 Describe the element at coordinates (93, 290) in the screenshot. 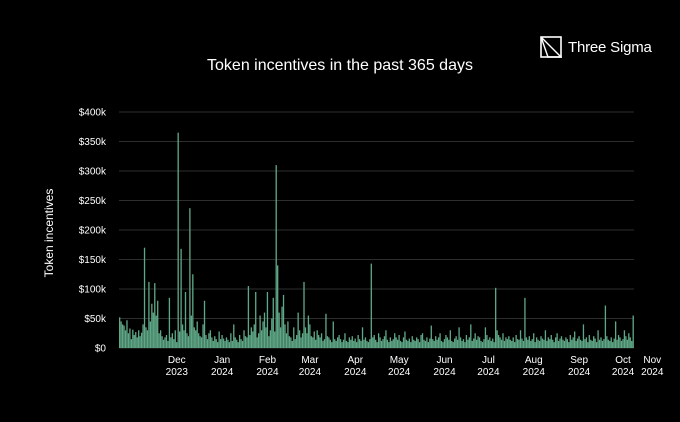

I see `y-tick-label: $100k` at that location.